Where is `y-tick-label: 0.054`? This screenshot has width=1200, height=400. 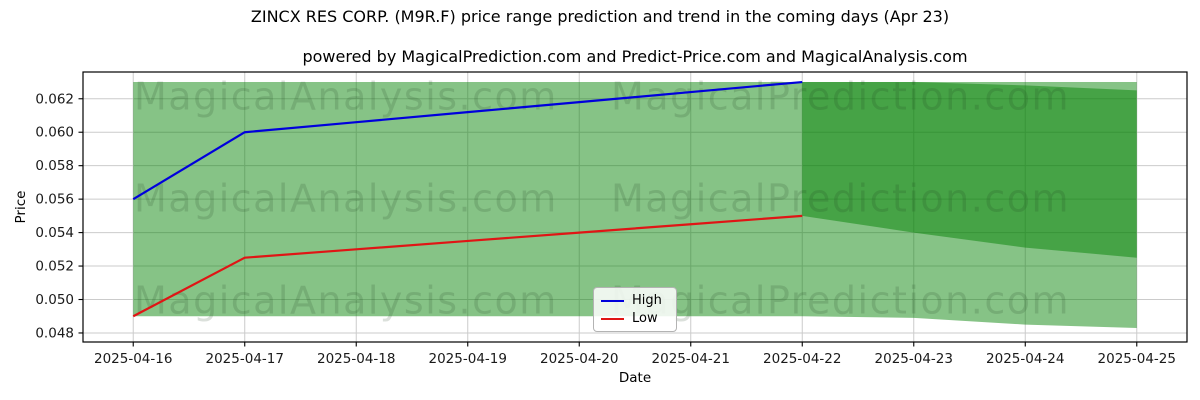 y-tick-label: 0.054 is located at coordinates (54, 233).